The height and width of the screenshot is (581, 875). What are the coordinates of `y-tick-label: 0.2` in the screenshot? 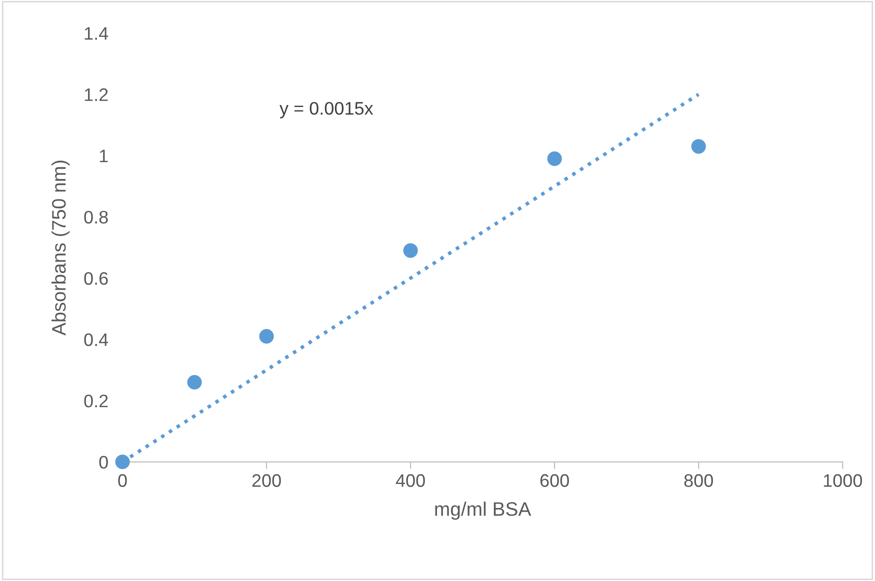 It's located at (96, 401).